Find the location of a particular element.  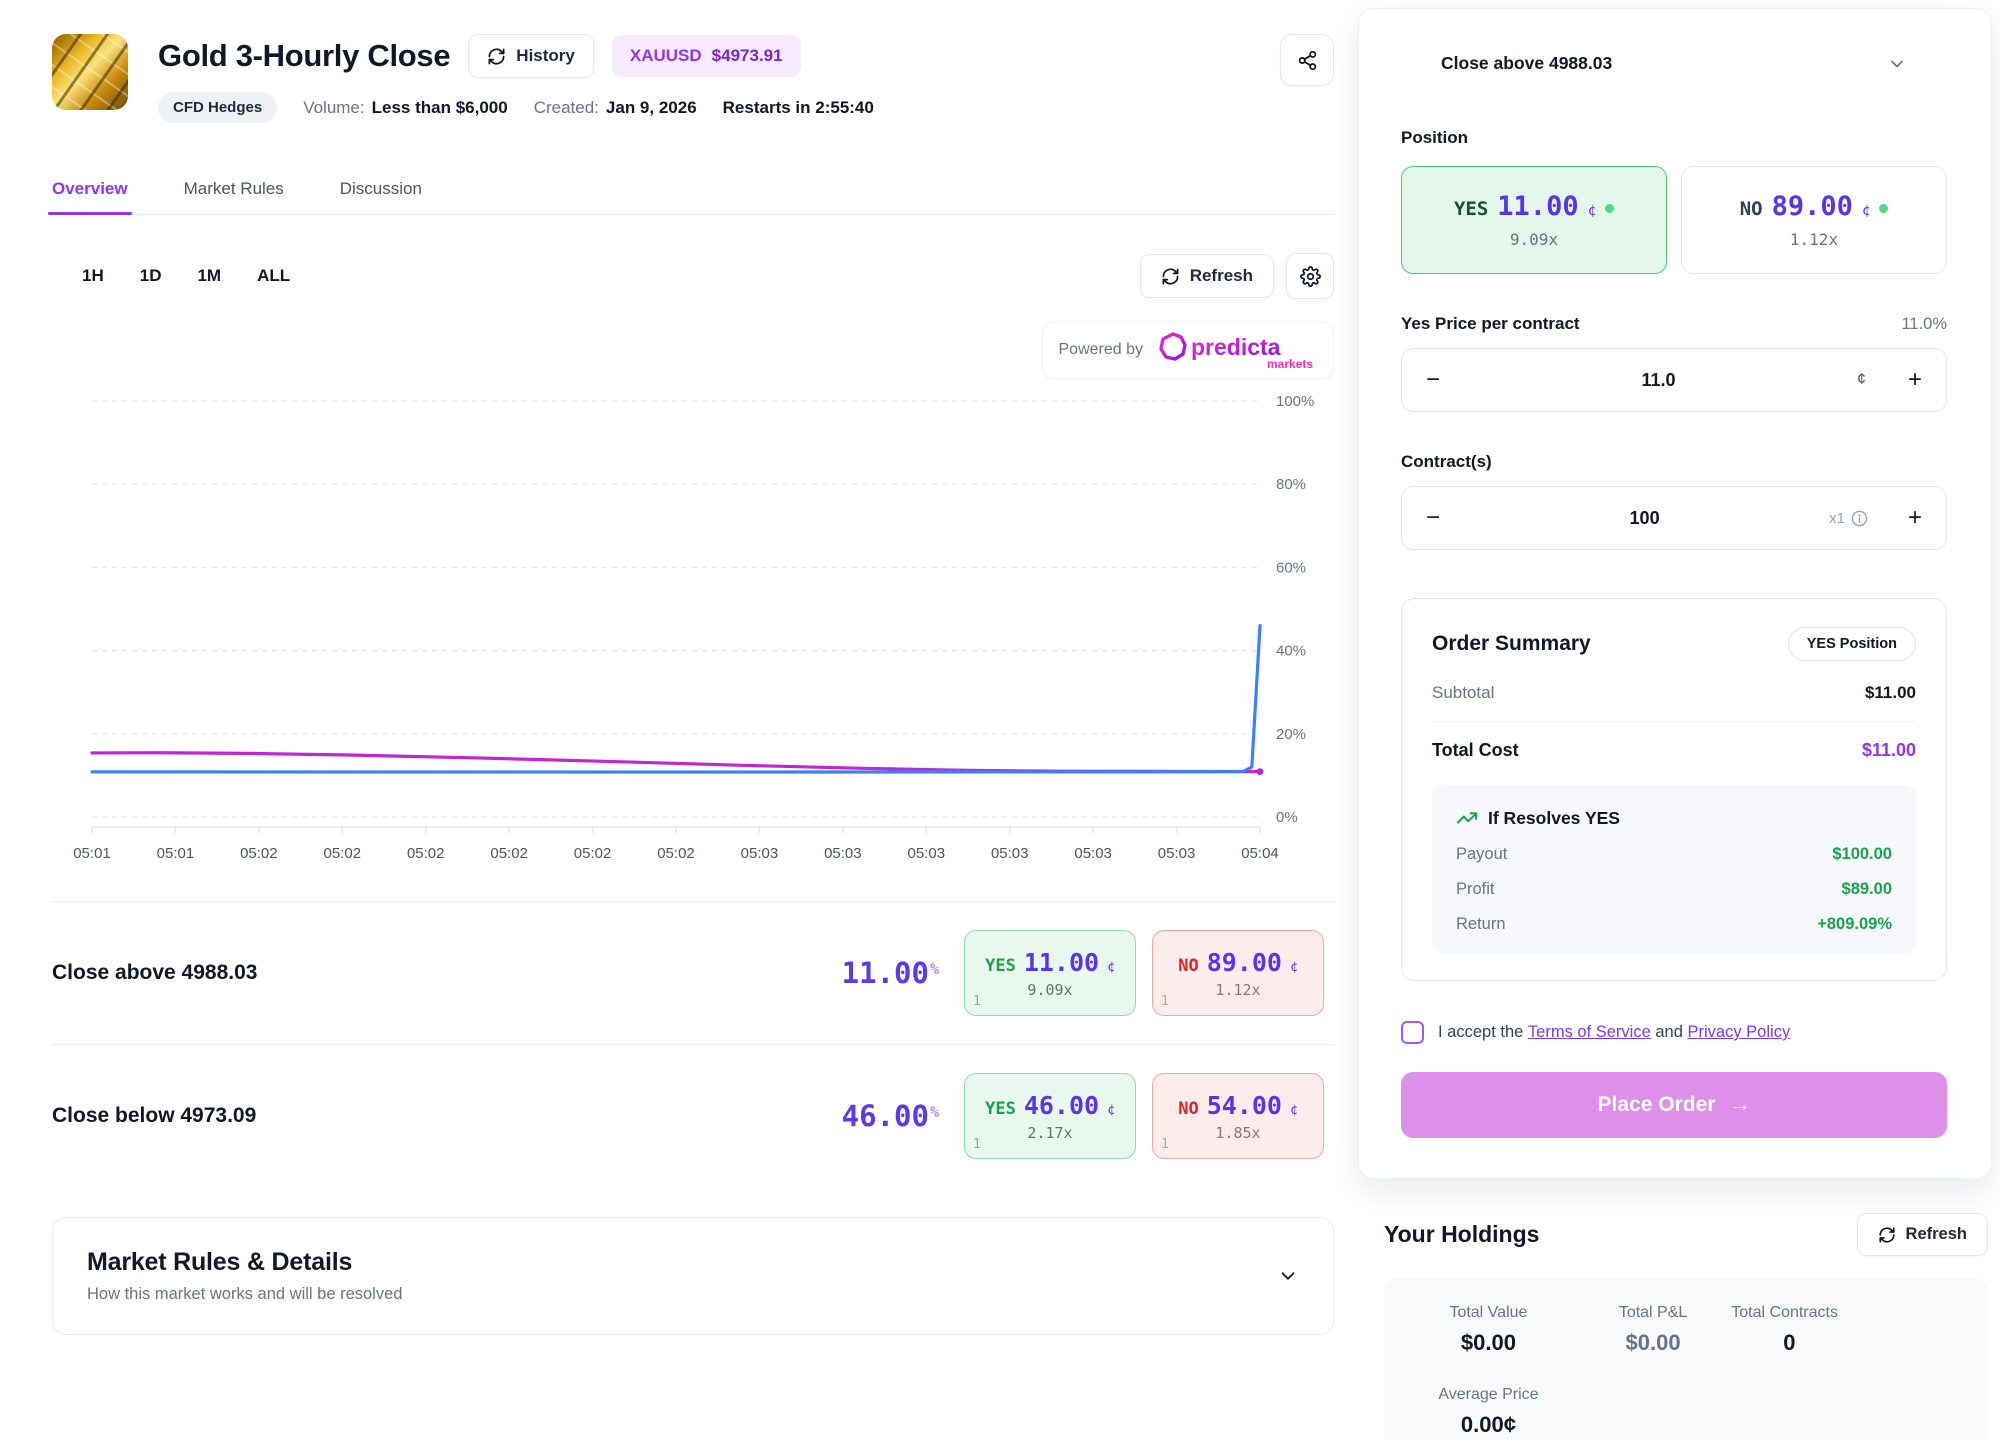

price-percent: 11.0% is located at coordinates (1924, 324).